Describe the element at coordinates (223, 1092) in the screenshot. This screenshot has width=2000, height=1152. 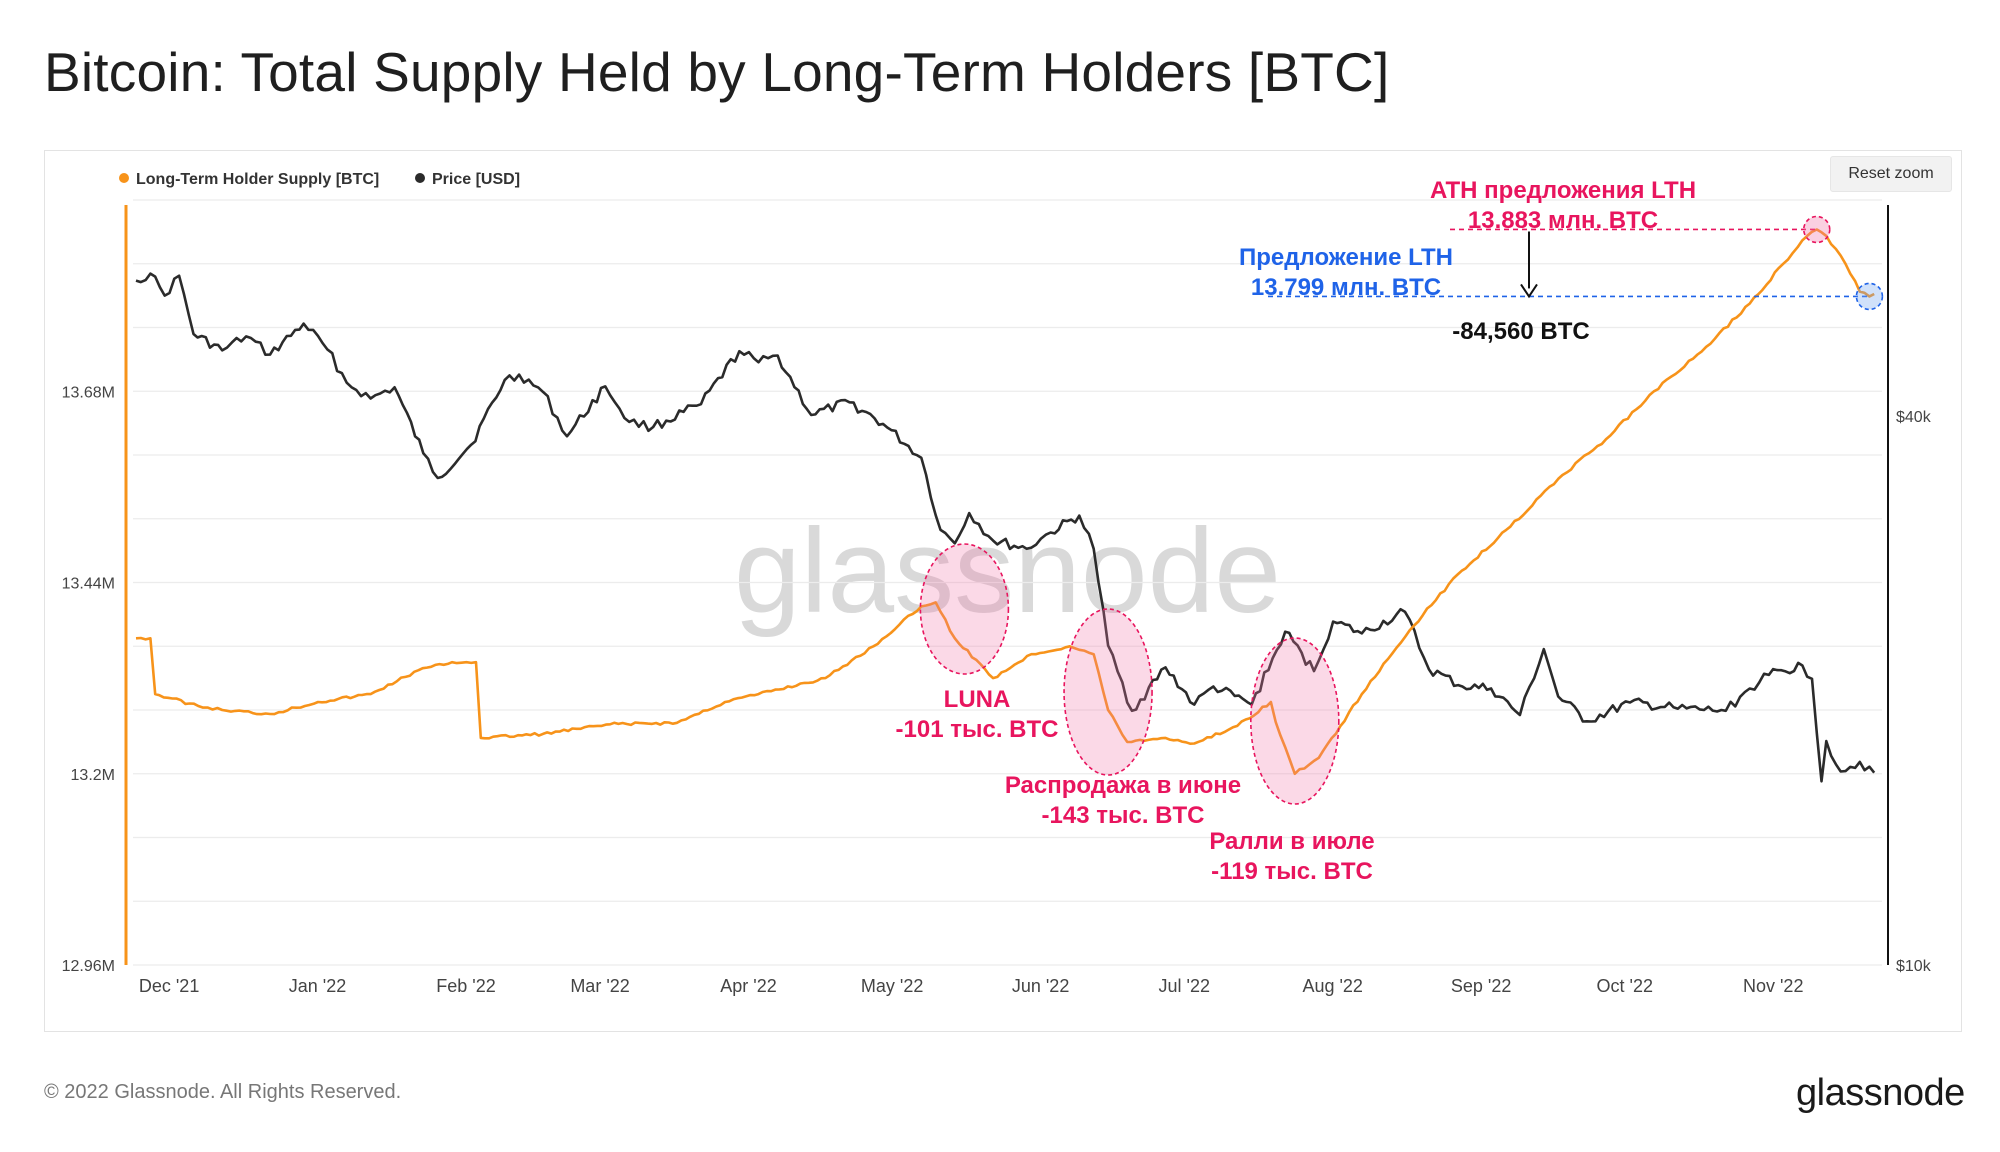
I see `copyright-text: © 2022 Glassnode. All Rights Reserved.` at that location.